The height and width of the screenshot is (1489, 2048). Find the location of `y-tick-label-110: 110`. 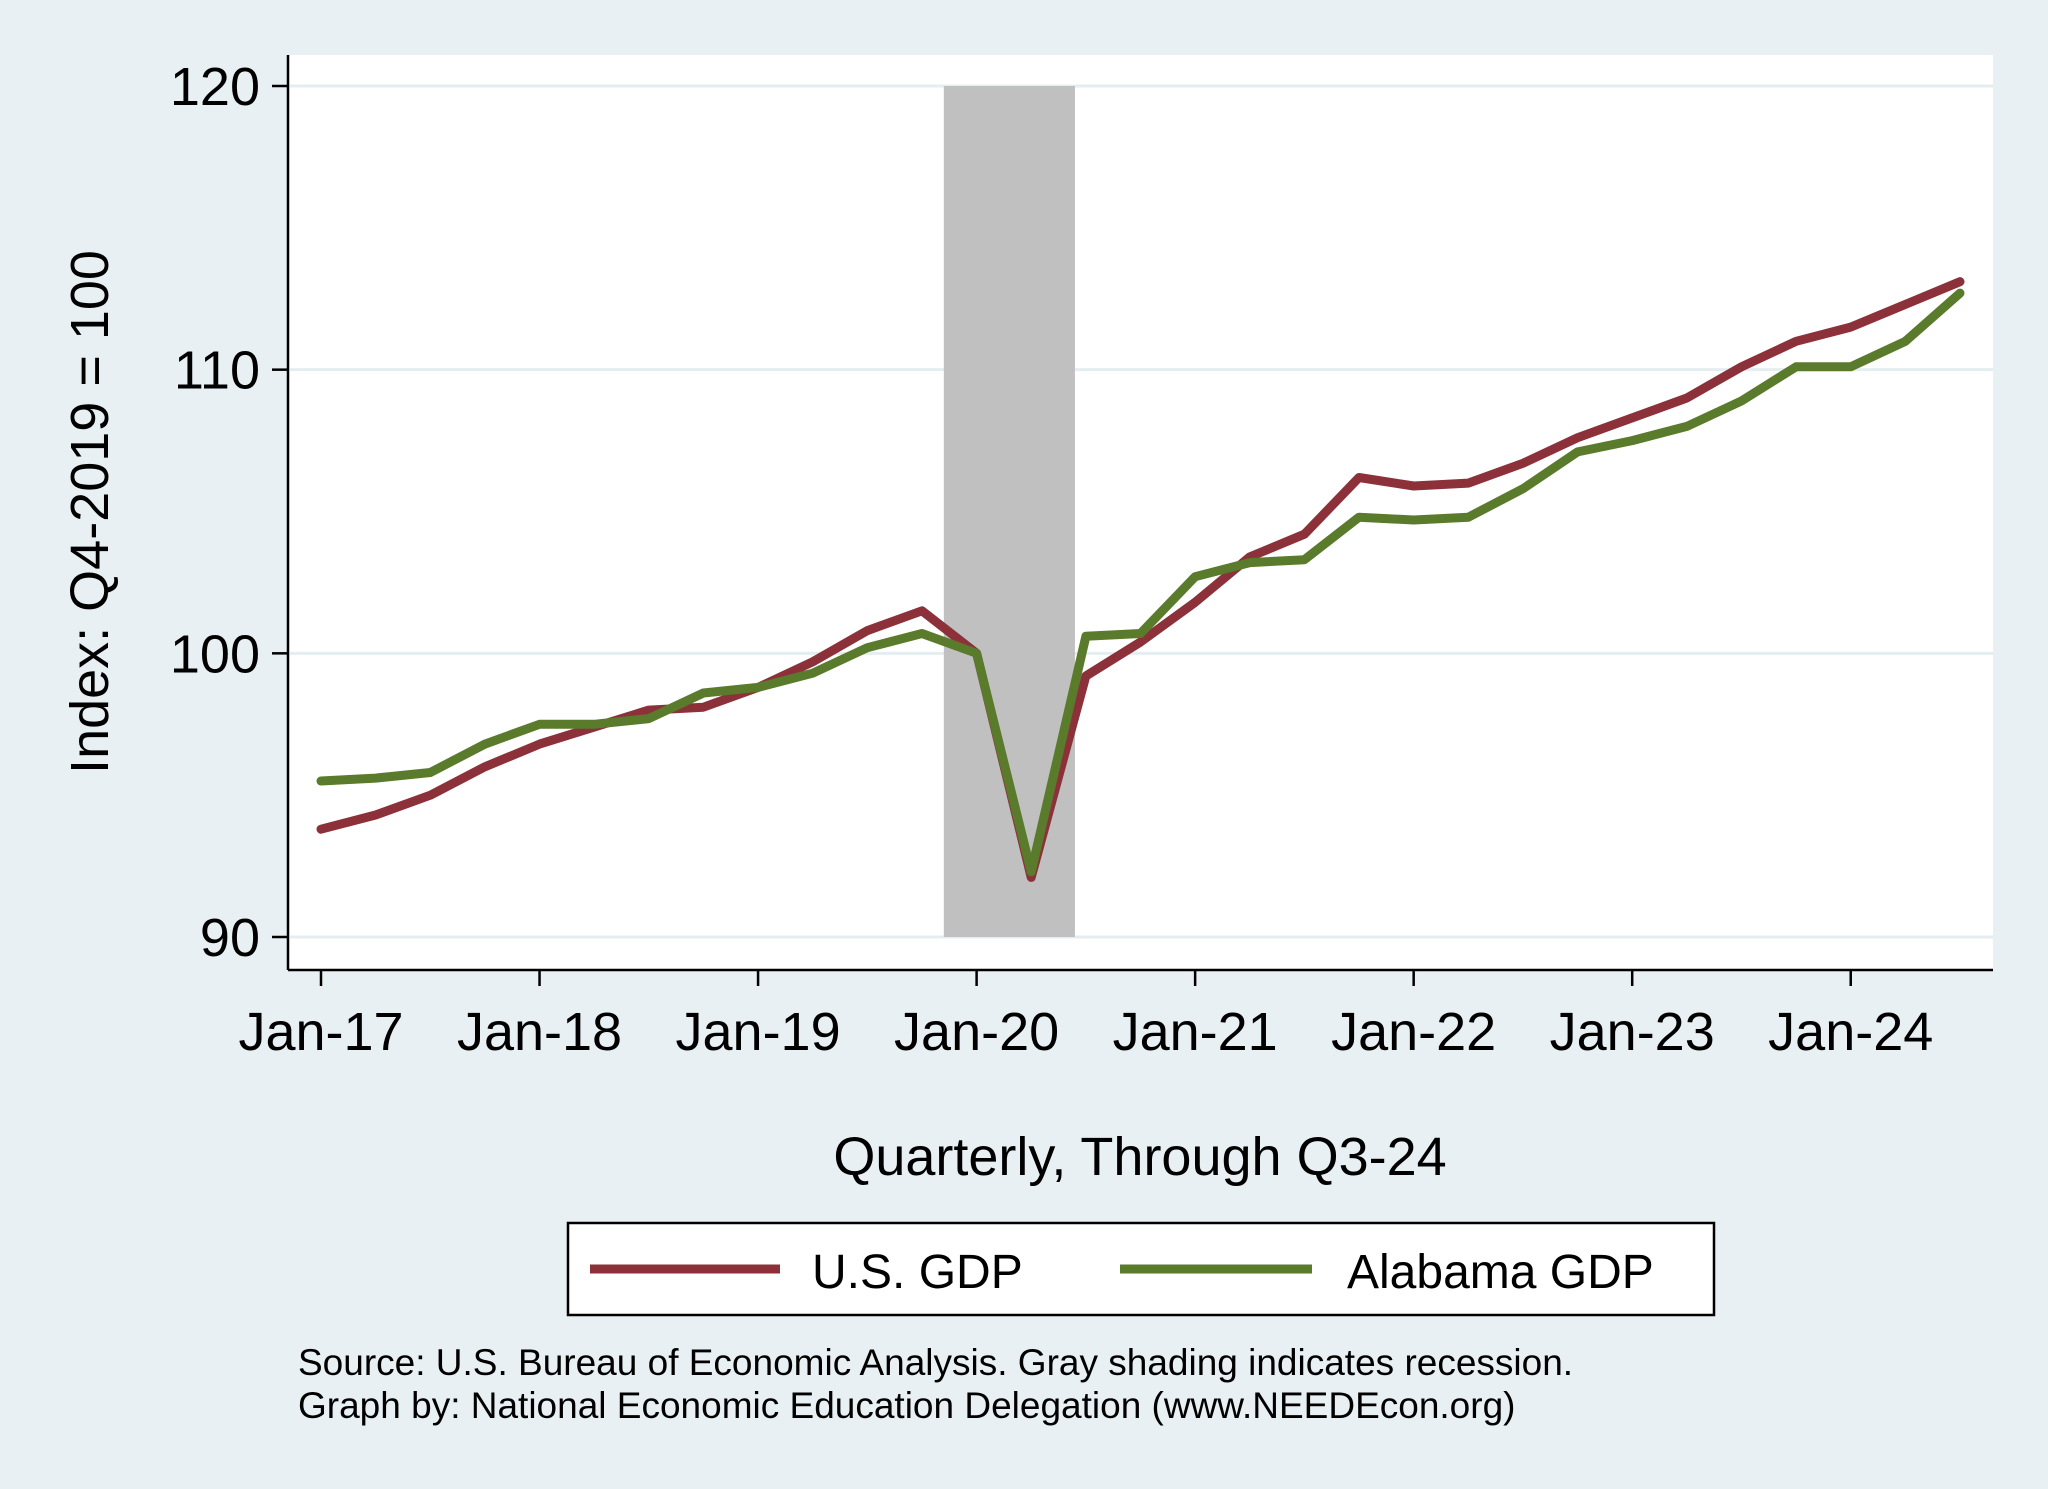

y-tick-label-110: 110 is located at coordinates (217, 371).